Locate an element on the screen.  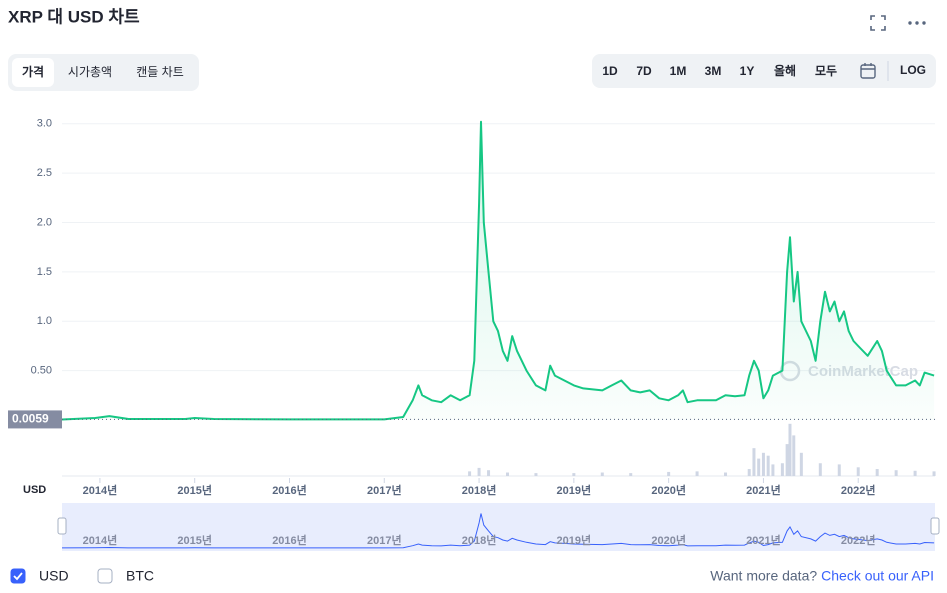
range-button: 올해 is located at coordinates (785, 71).